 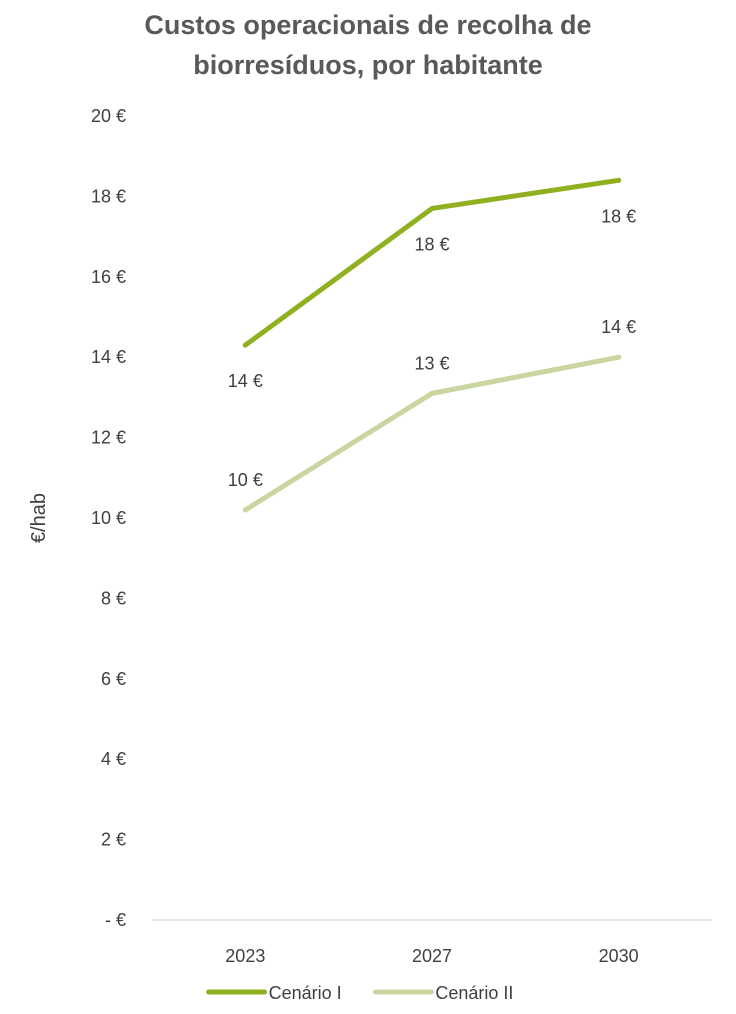 I want to click on data-label: 13 €, so click(x=431, y=363).